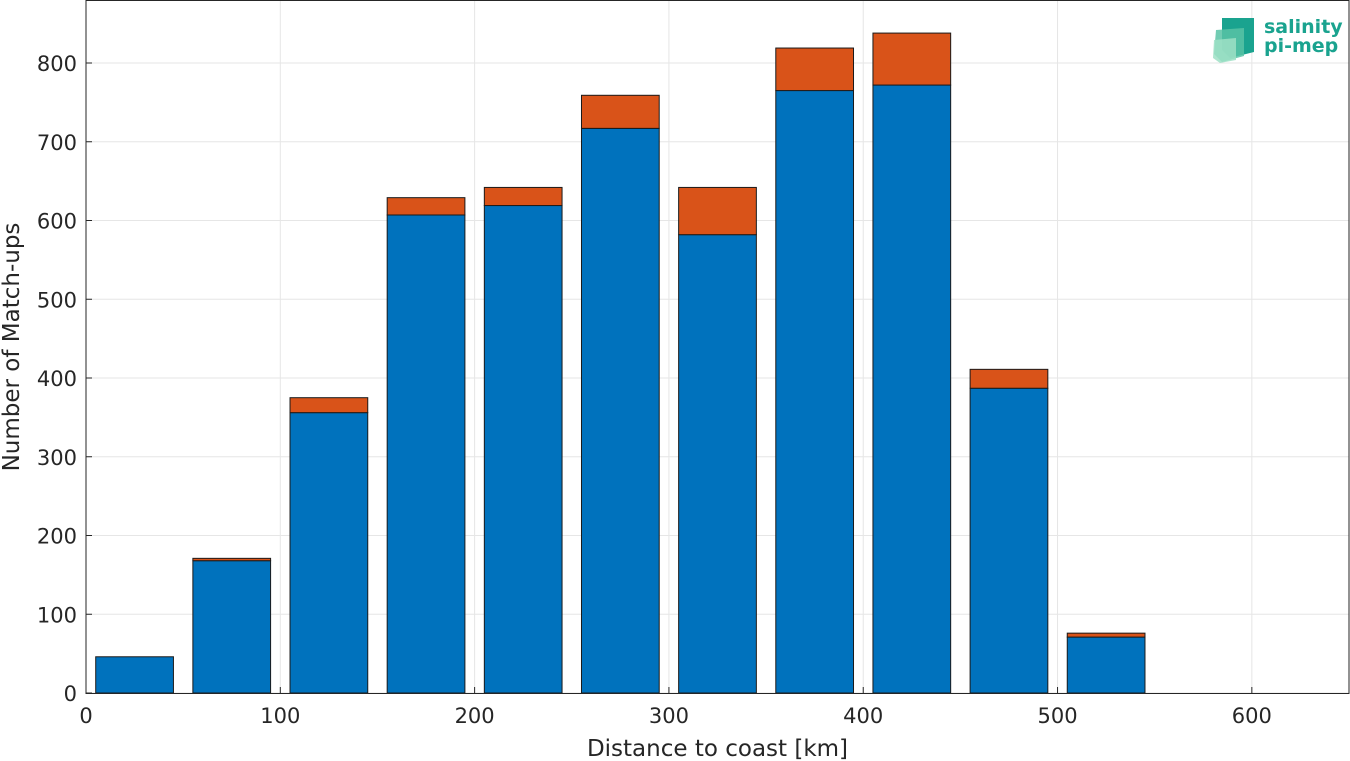 The height and width of the screenshot is (761, 1350). I want to click on x-axis: 0 100 200 300 400 500 600, so click(675, 707).